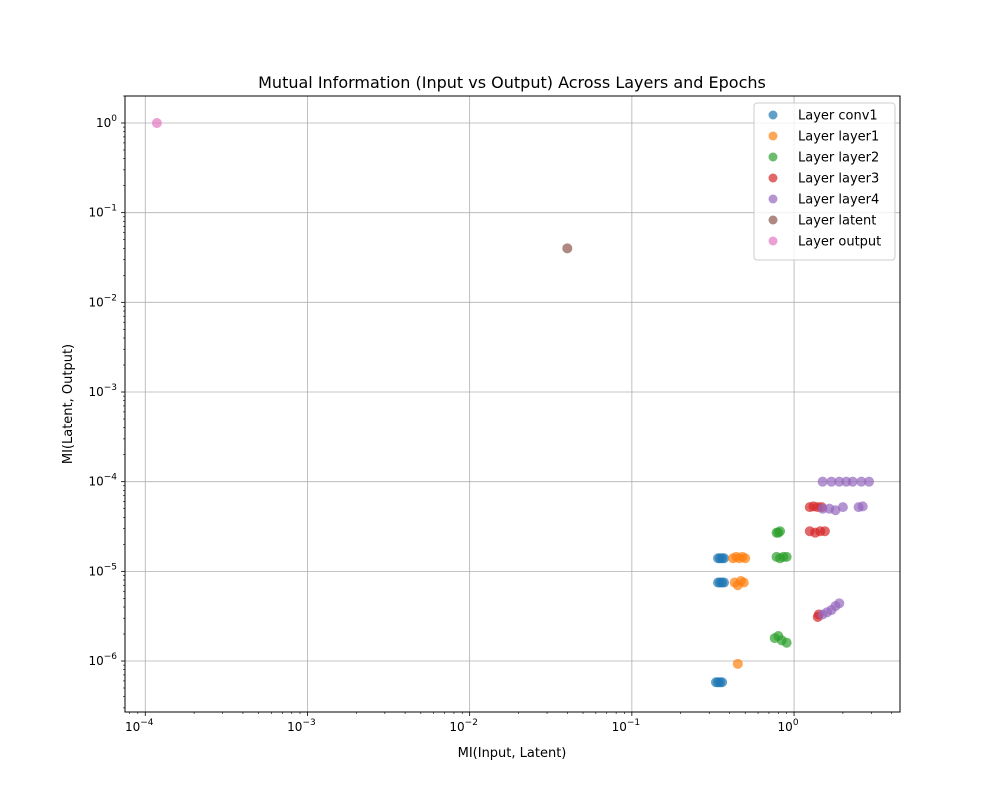 Image resolution: width=1000 pixels, height=800 pixels. What do you see at coordinates (139, 726) in the screenshot?
I see `x-tick-label: 10⁻⁴` at bounding box center [139, 726].